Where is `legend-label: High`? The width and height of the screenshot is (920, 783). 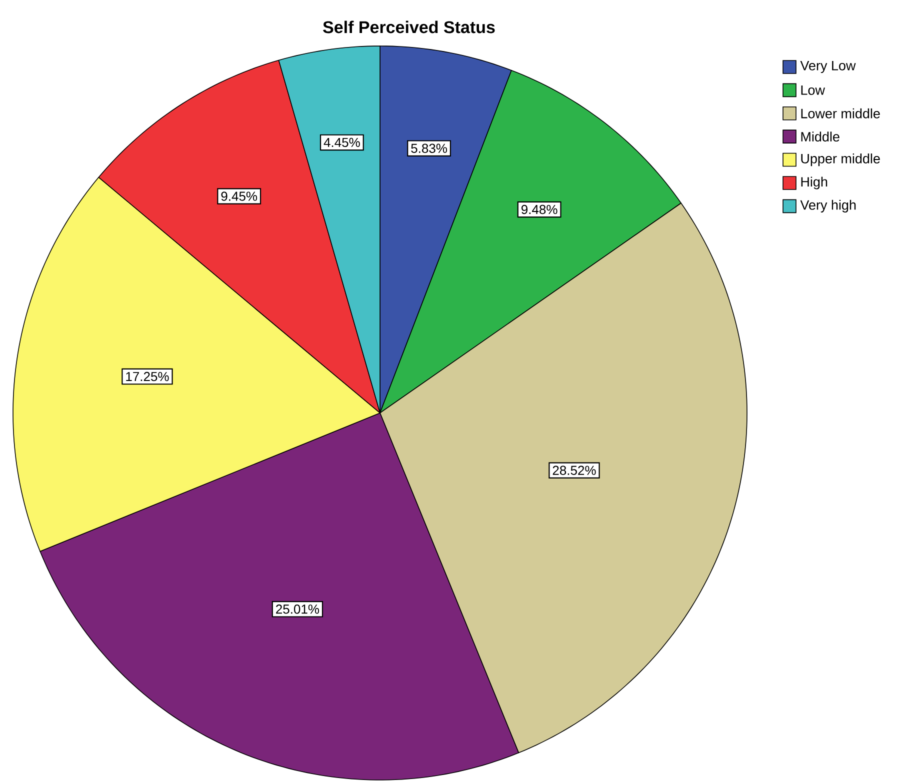 legend-label: High is located at coordinates (814, 183).